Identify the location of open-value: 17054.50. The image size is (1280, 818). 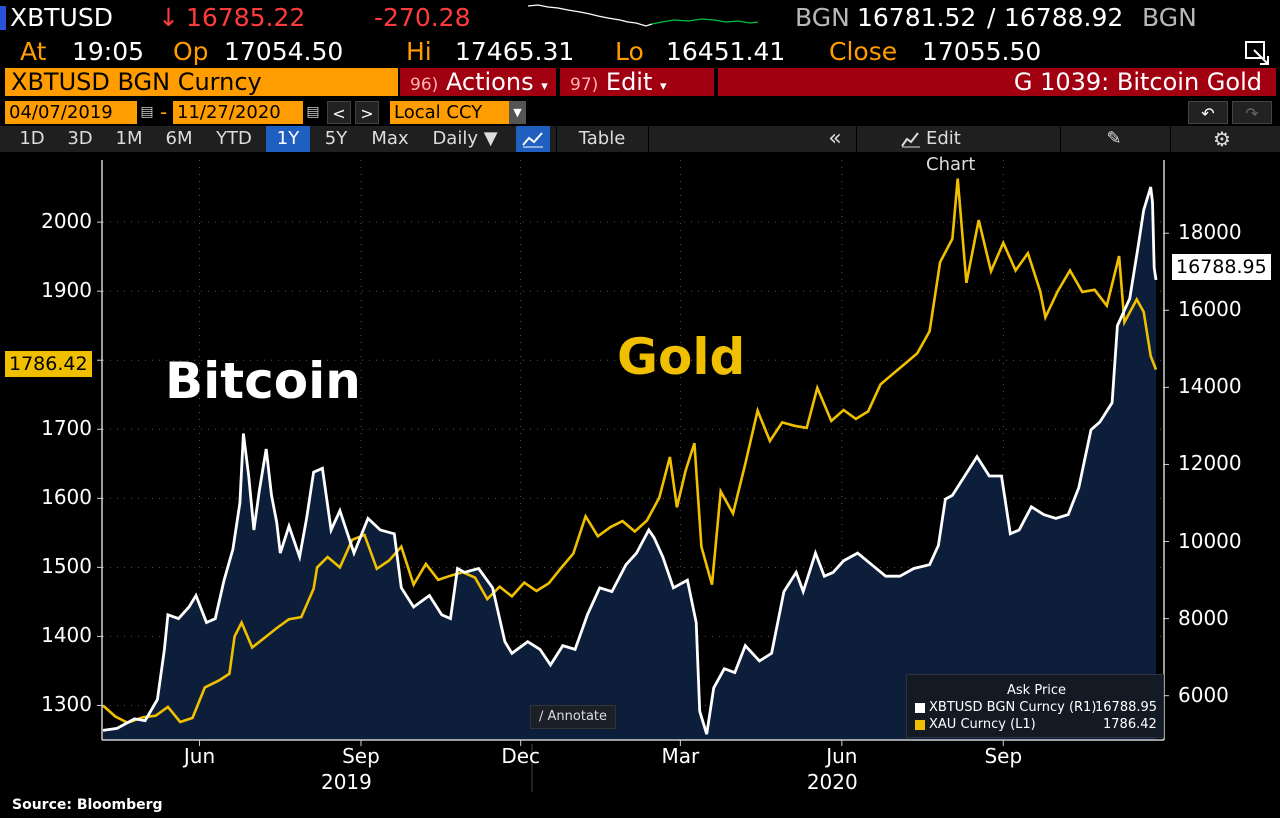
(284, 51).